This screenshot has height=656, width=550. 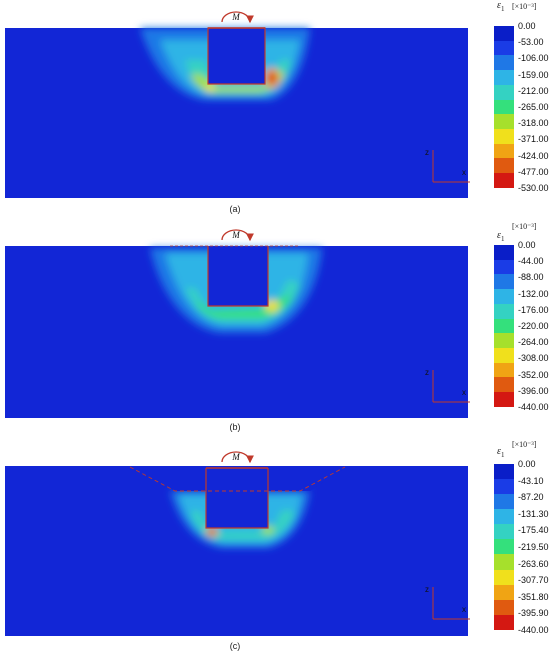 I want to click on caption: (b), so click(x=235, y=427).